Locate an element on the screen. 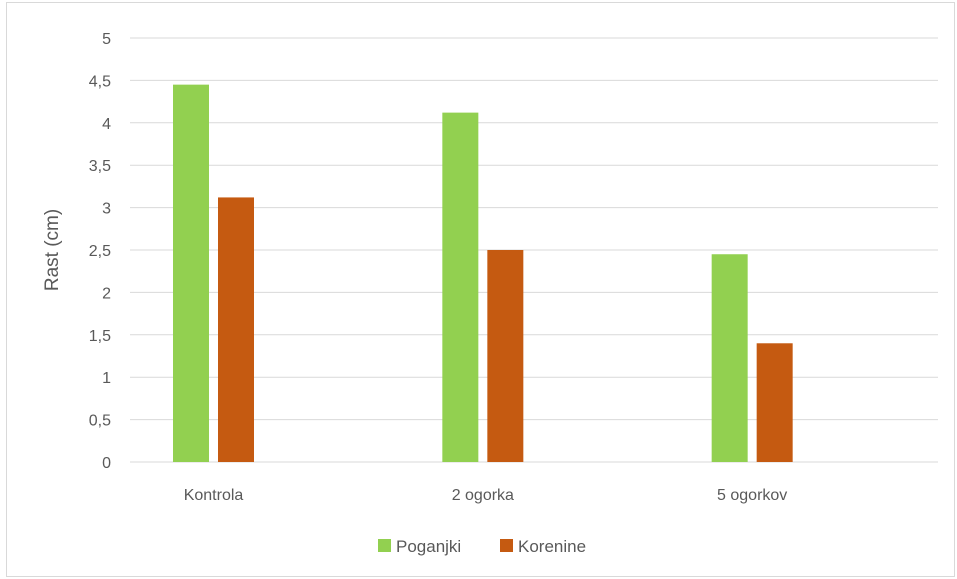 This screenshot has width=957, height=579. y-axis-title: Rast (cm) is located at coordinates (52, 250).